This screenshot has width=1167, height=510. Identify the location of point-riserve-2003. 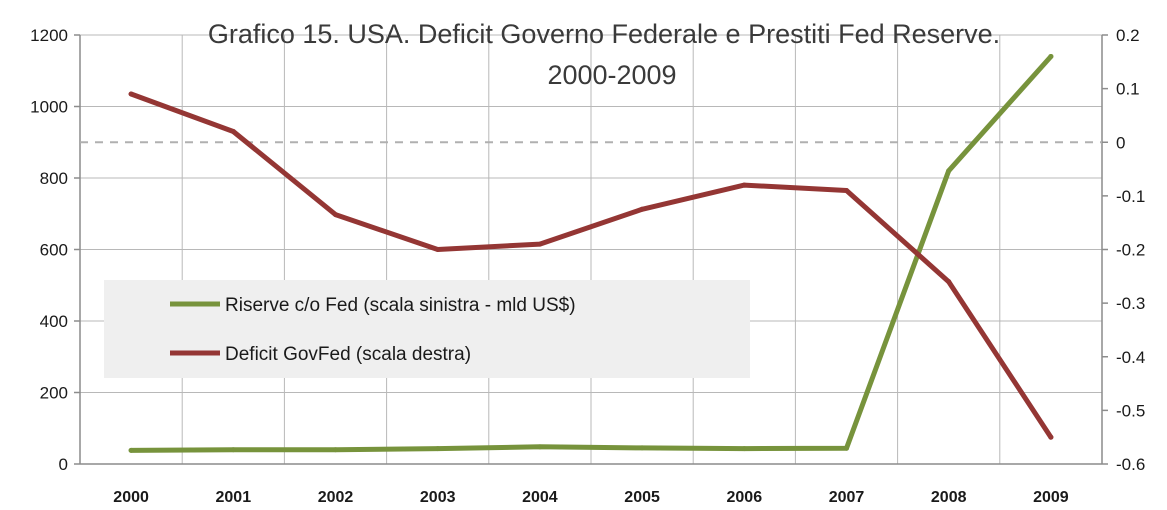
(438, 449).